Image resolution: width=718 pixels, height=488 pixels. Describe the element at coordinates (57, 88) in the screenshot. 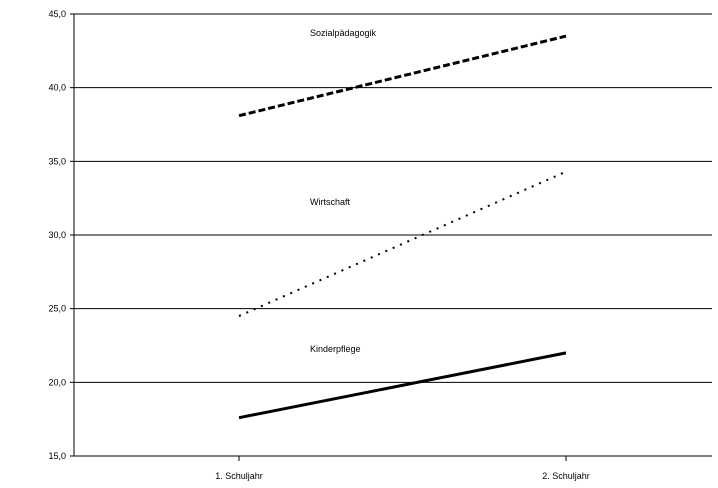

I see `y-tick-label: 40,0` at that location.